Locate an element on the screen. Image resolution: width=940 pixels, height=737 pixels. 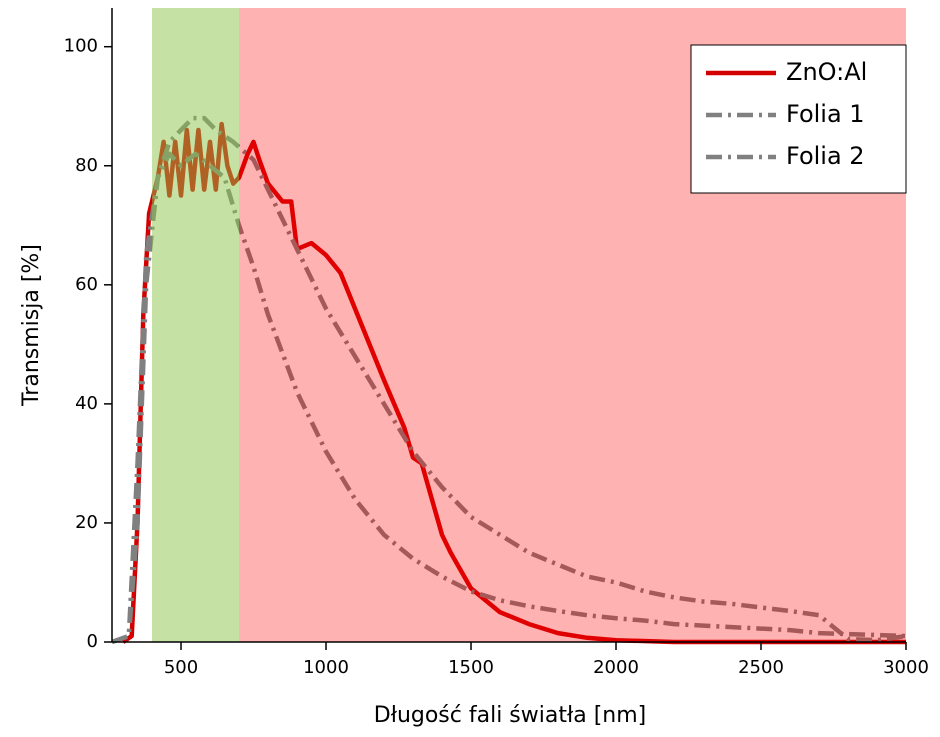
x-tick-label: 2000 is located at coordinates (616, 667).